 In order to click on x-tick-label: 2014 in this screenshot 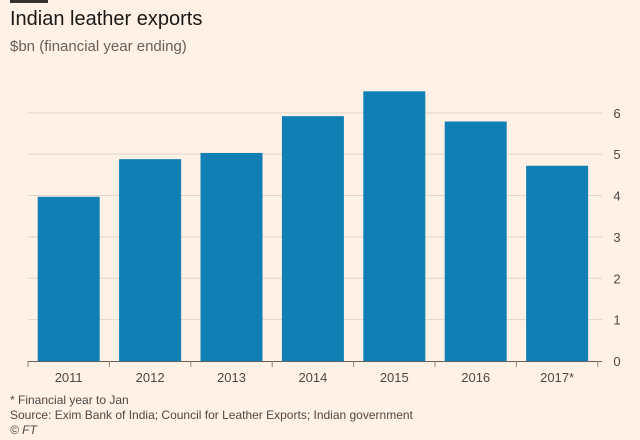, I will do `click(312, 377)`.